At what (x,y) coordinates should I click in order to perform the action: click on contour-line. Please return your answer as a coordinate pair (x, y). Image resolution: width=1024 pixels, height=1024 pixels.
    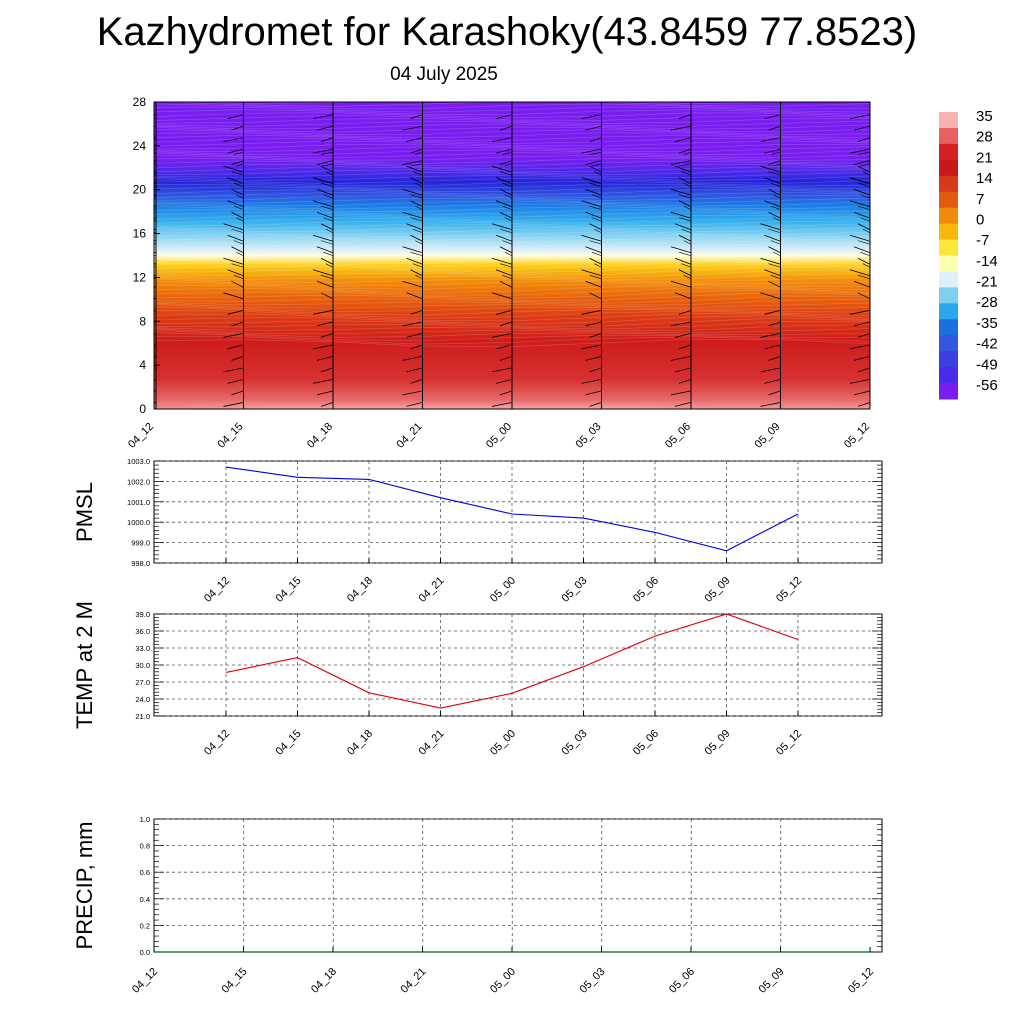
    Looking at the image, I should click on (512, 97).